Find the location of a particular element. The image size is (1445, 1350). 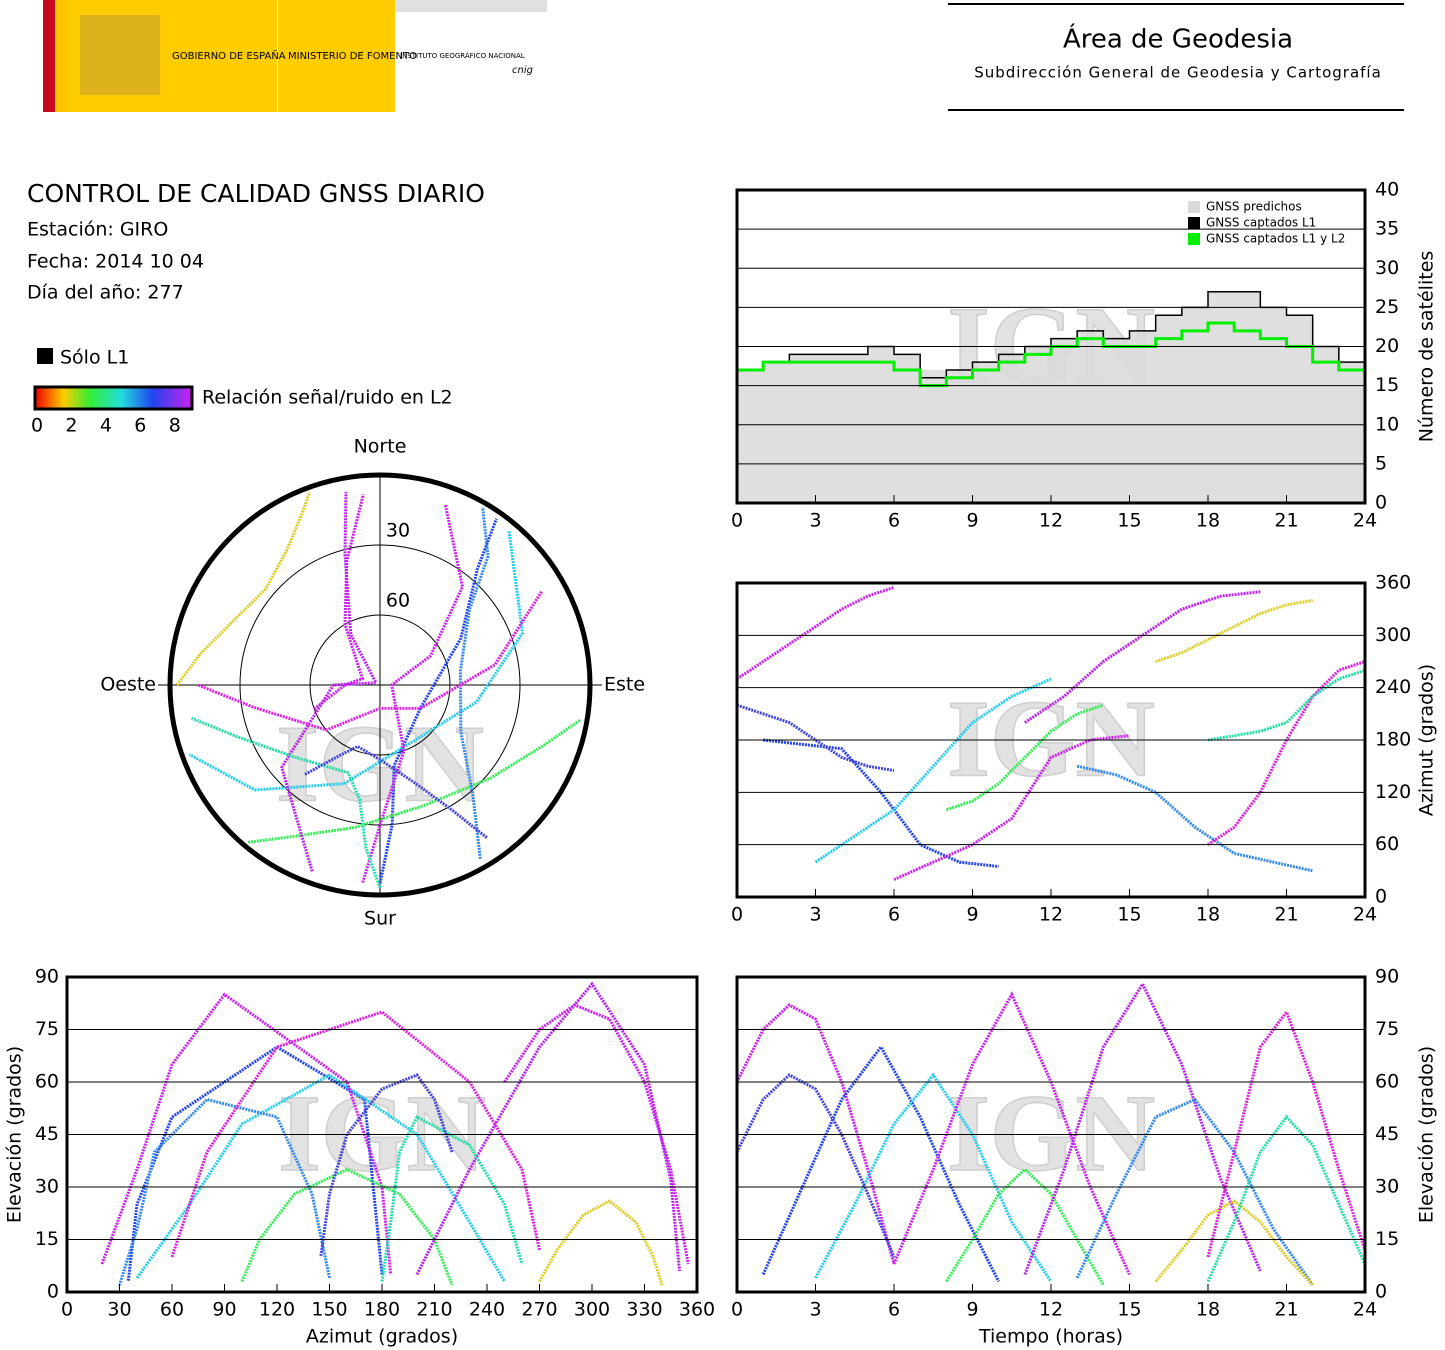

y-tick-label: 360 is located at coordinates (1393, 583).